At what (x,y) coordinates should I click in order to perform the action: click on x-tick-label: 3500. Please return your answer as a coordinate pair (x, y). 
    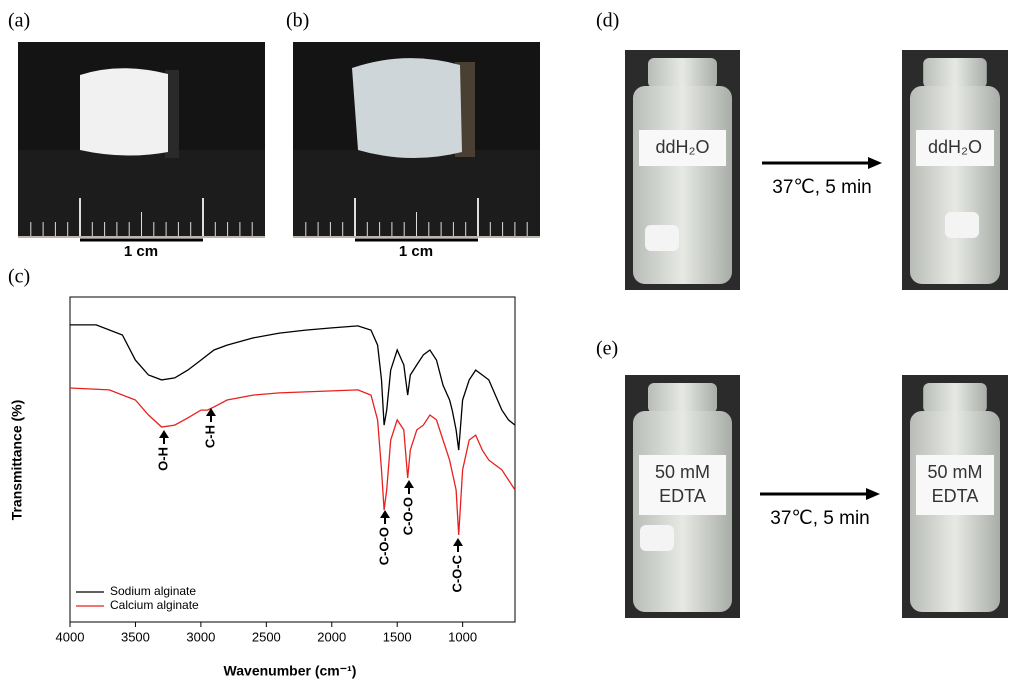
    Looking at the image, I should click on (135, 636).